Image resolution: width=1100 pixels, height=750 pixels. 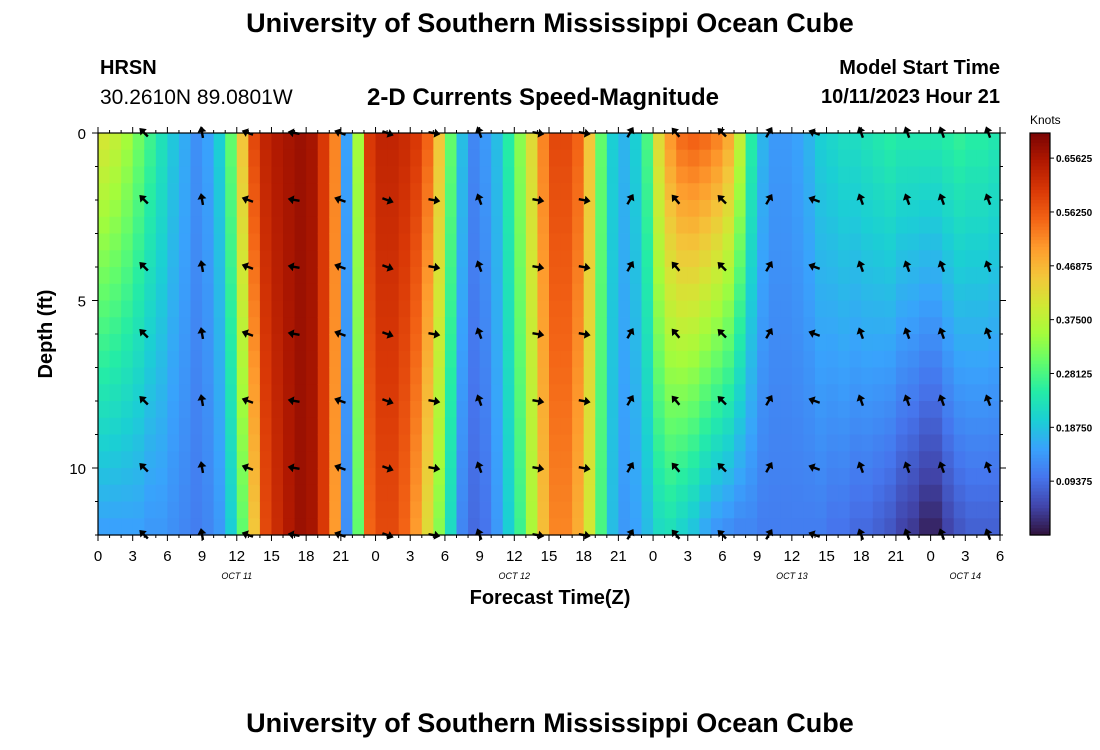 What do you see at coordinates (82, 302) in the screenshot?
I see `y-tick-label: 5` at bounding box center [82, 302].